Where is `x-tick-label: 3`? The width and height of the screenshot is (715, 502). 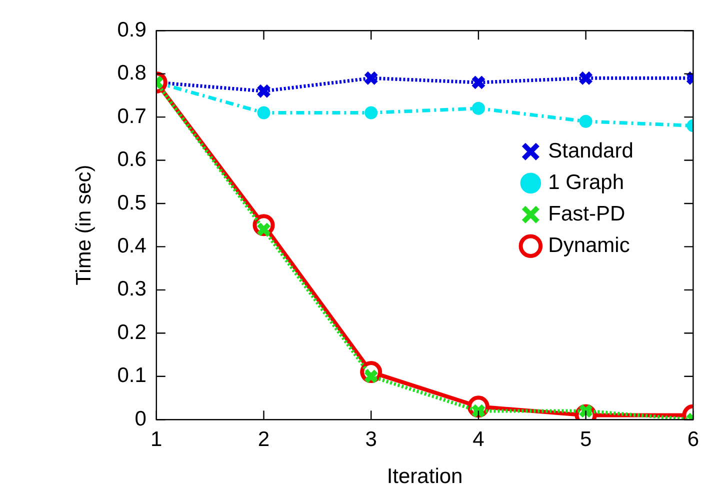 x-tick-label: 3 is located at coordinates (371, 439).